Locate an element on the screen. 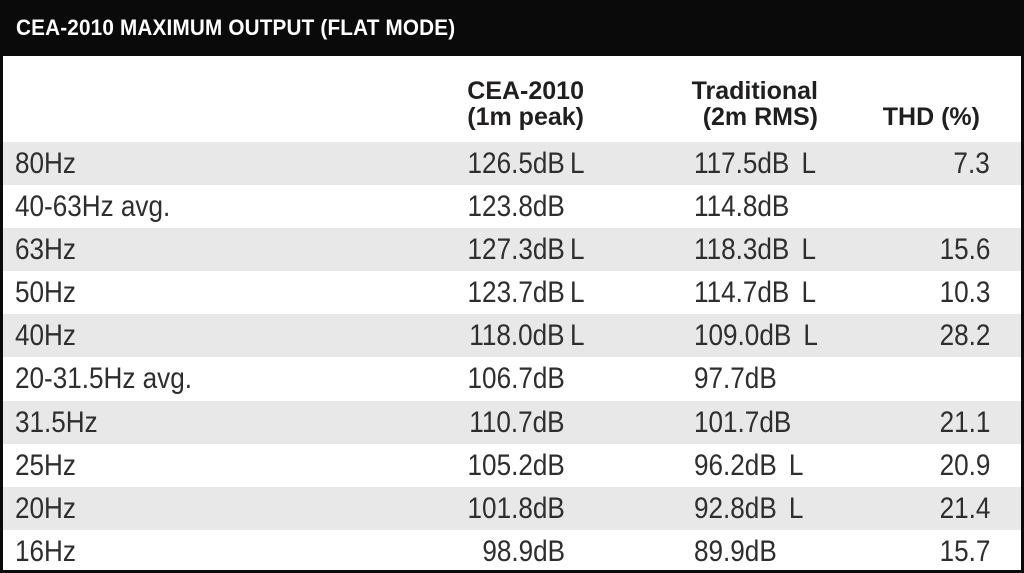  table-row: 40-63Hz avg. 123.8dB 114.8dB is located at coordinates (512, 207).